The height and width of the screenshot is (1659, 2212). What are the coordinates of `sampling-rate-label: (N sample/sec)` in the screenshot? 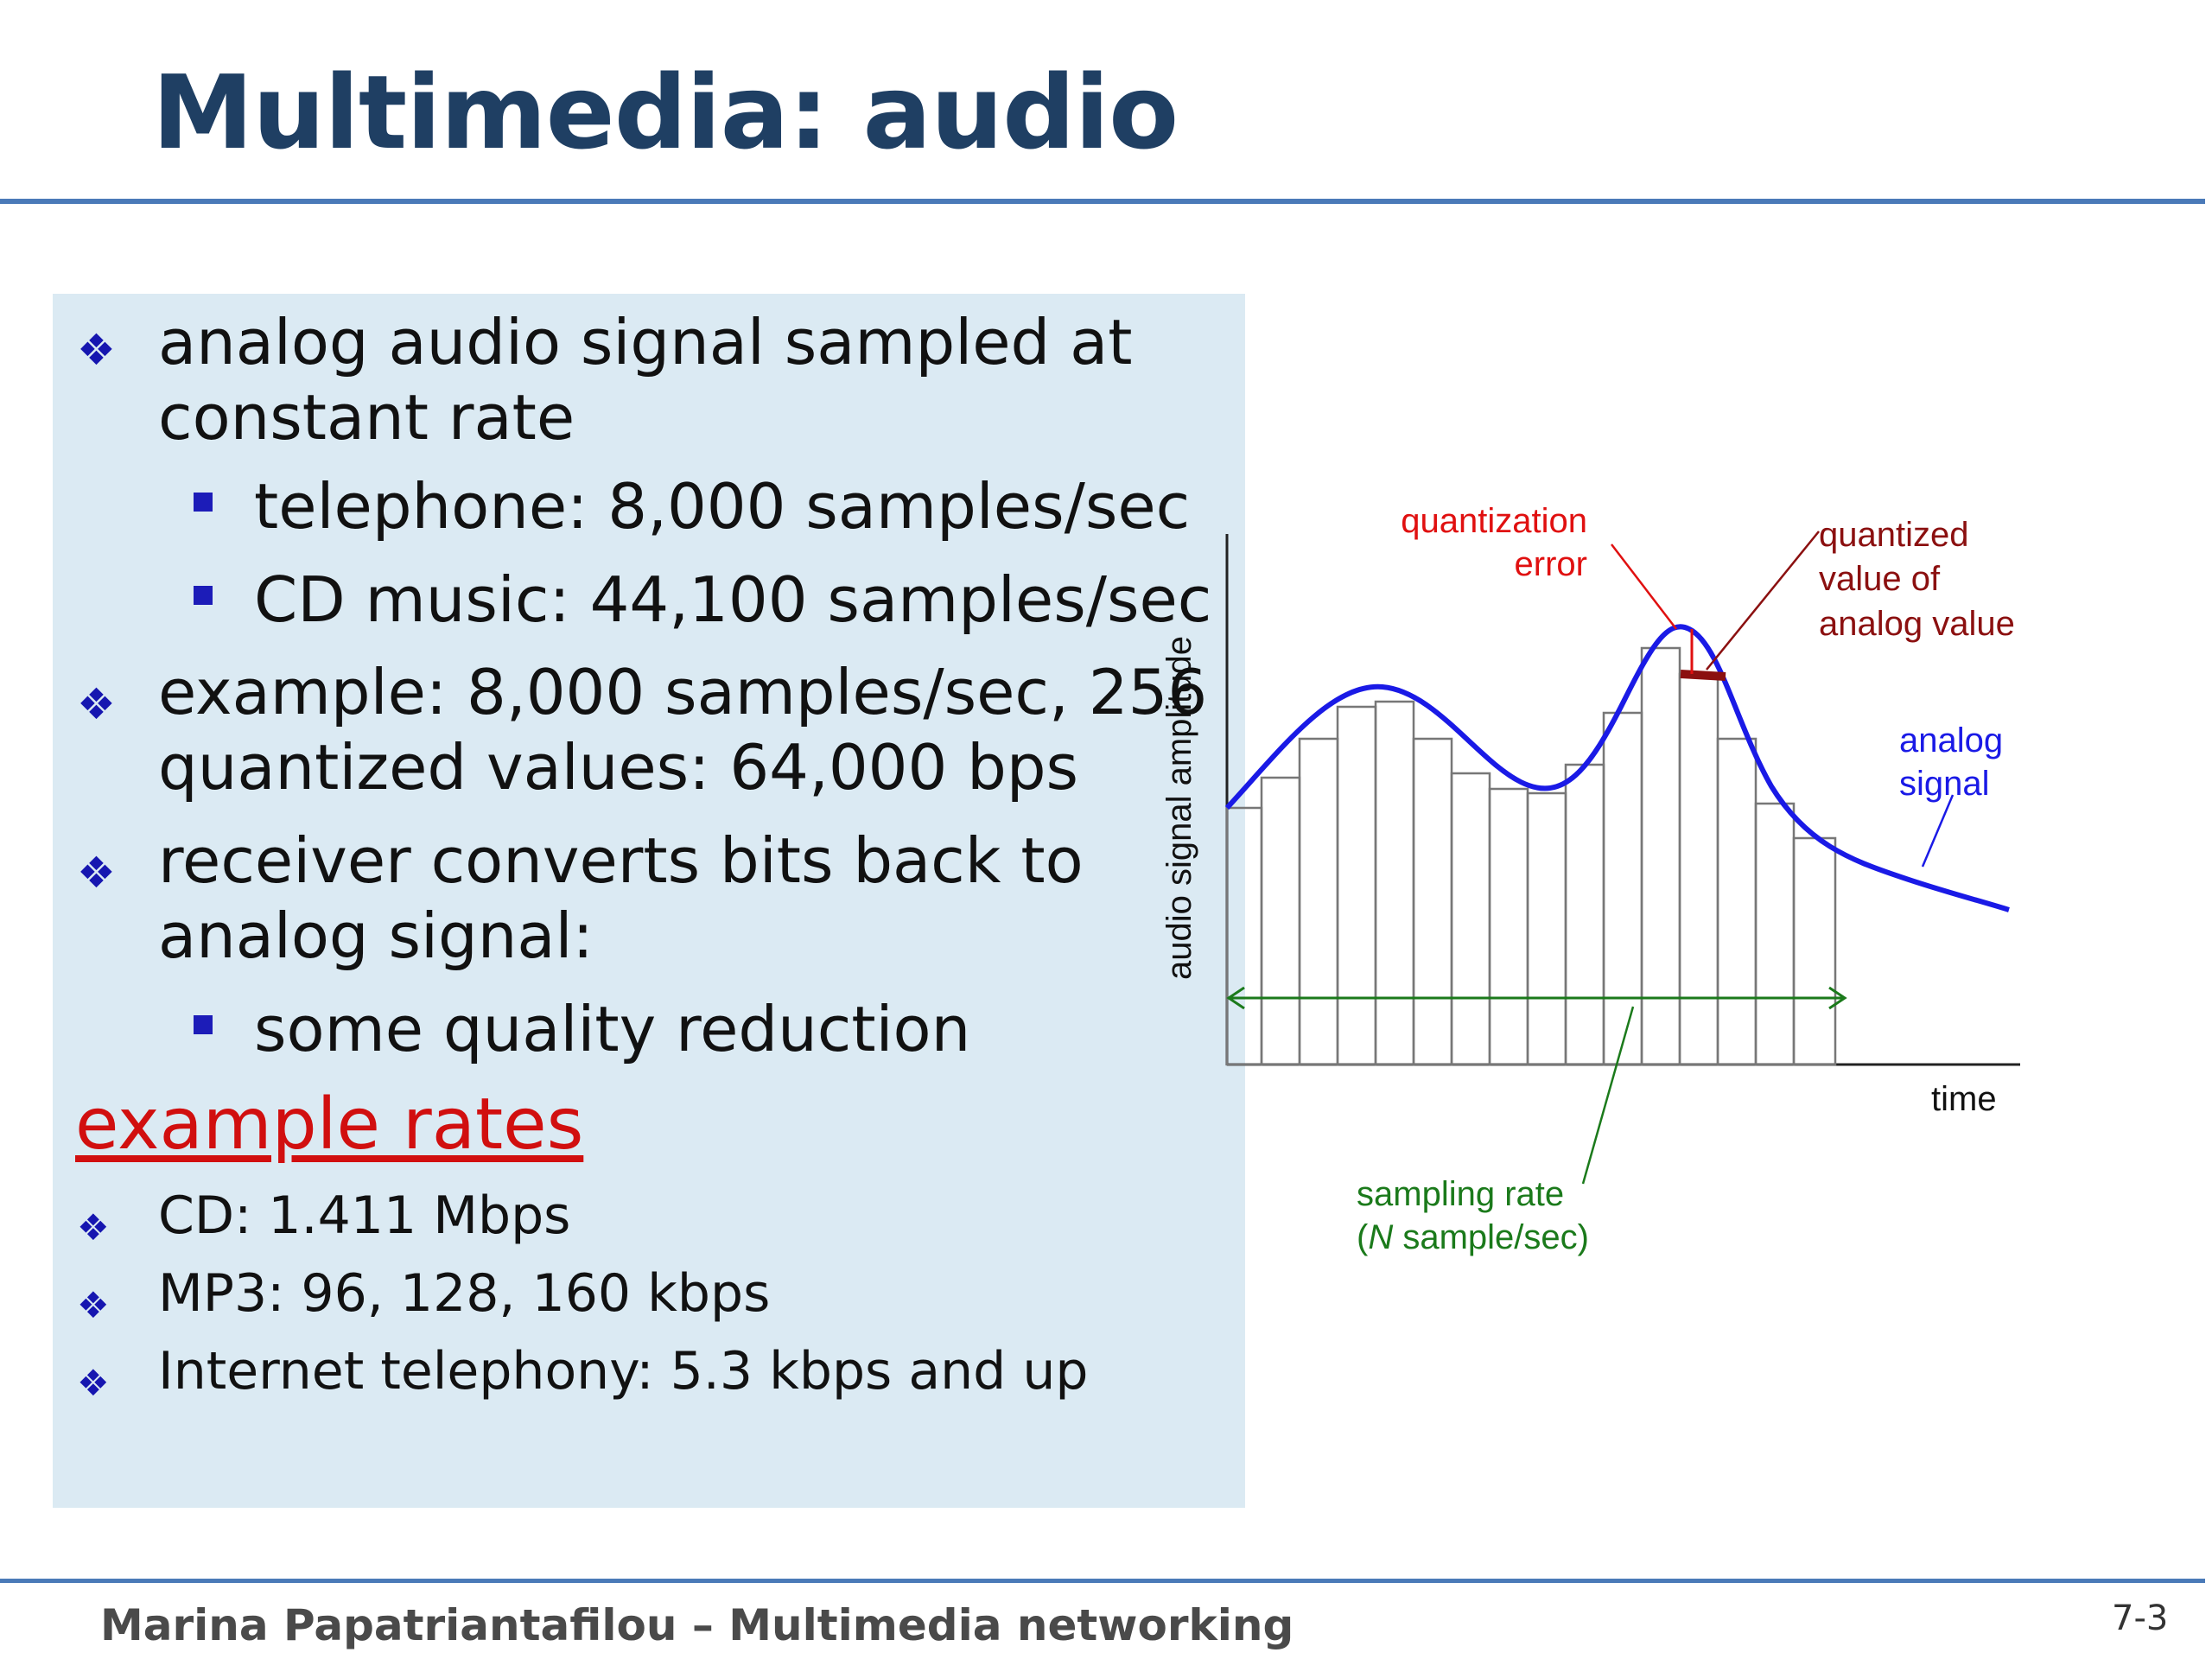 It's located at (1473, 1237).